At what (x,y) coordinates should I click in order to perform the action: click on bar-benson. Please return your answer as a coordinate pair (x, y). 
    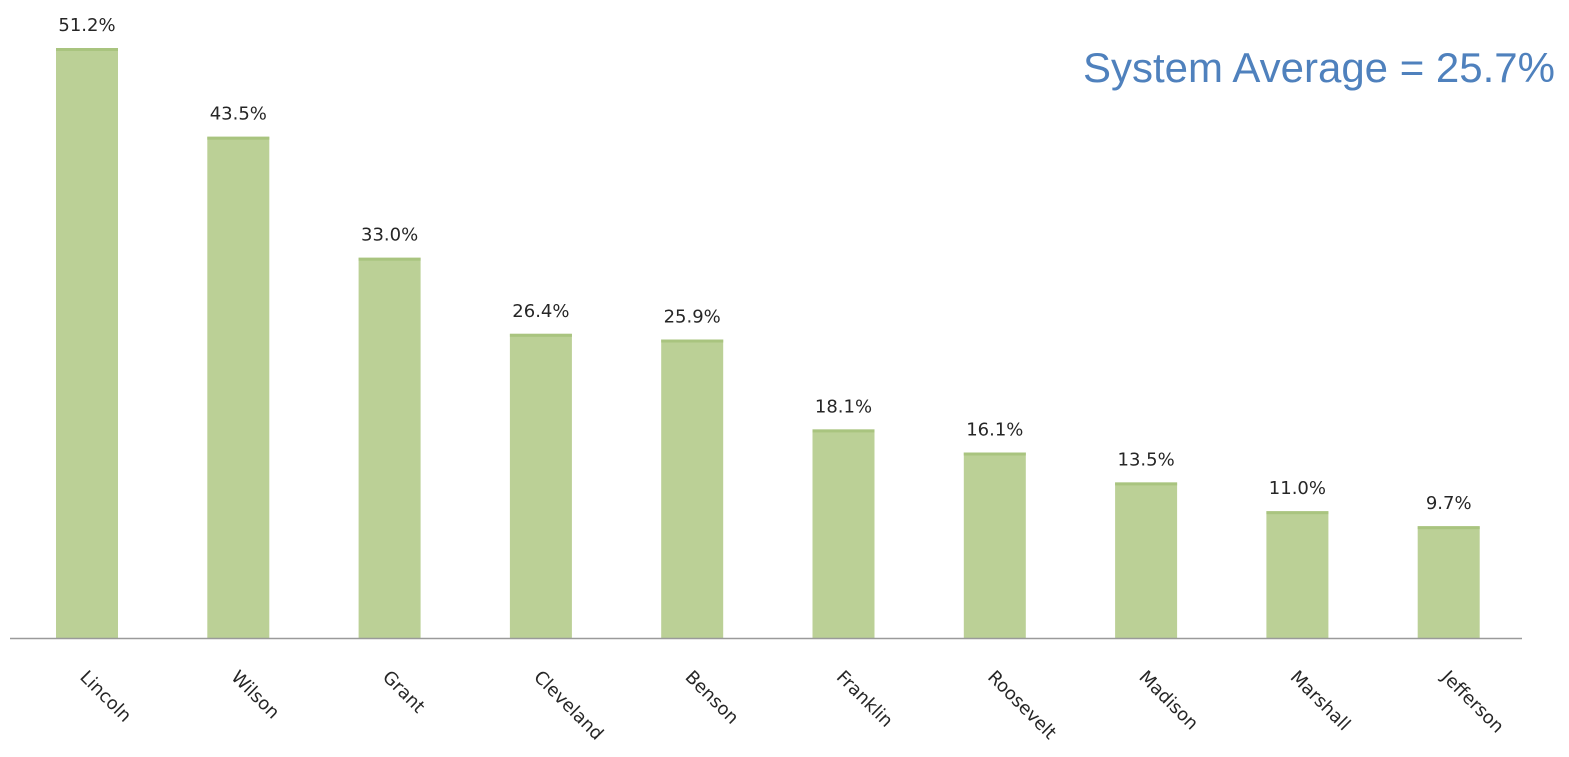
    Looking at the image, I should click on (692, 488).